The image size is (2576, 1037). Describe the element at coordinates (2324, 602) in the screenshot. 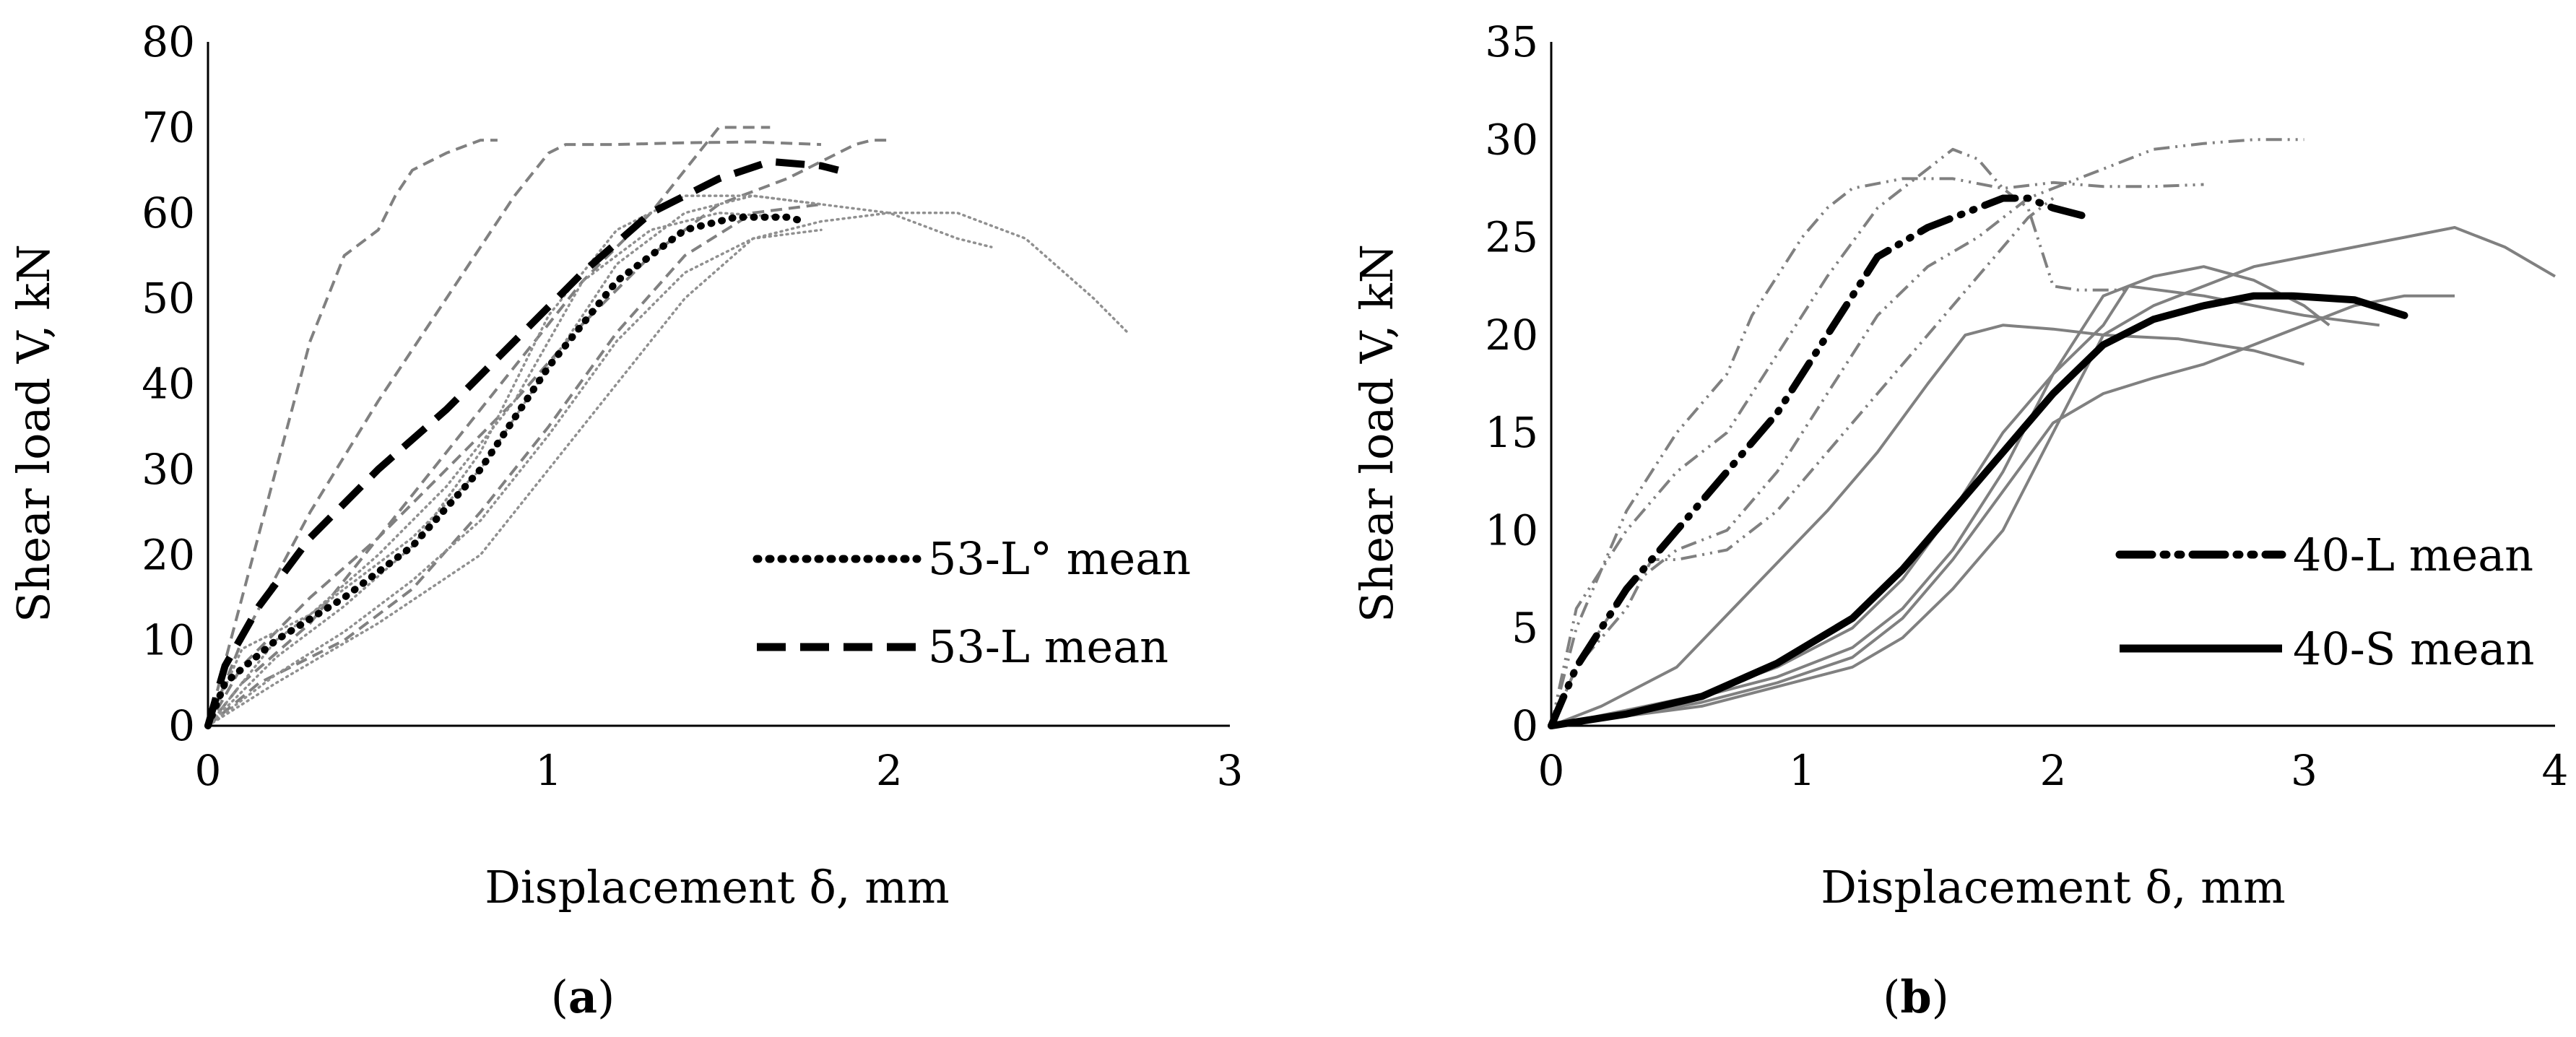

I see `panel-b-legend: 40-L mean 40-S mean` at that location.